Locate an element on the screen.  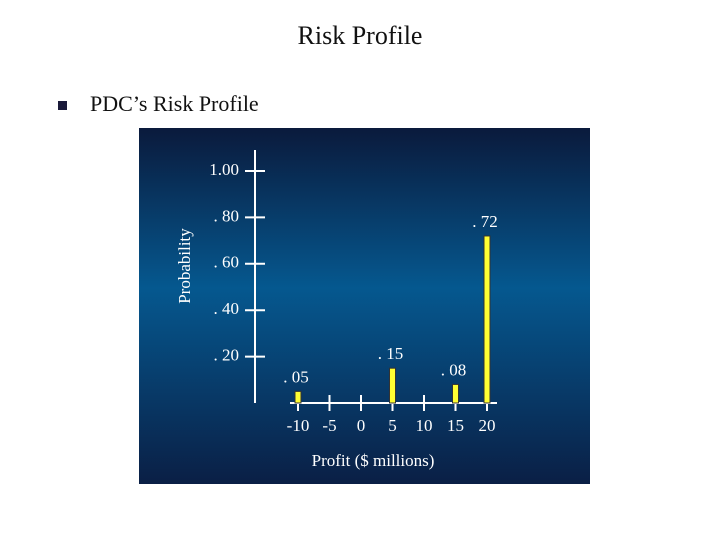
value-label: . 15 is located at coordinates (391, 353).